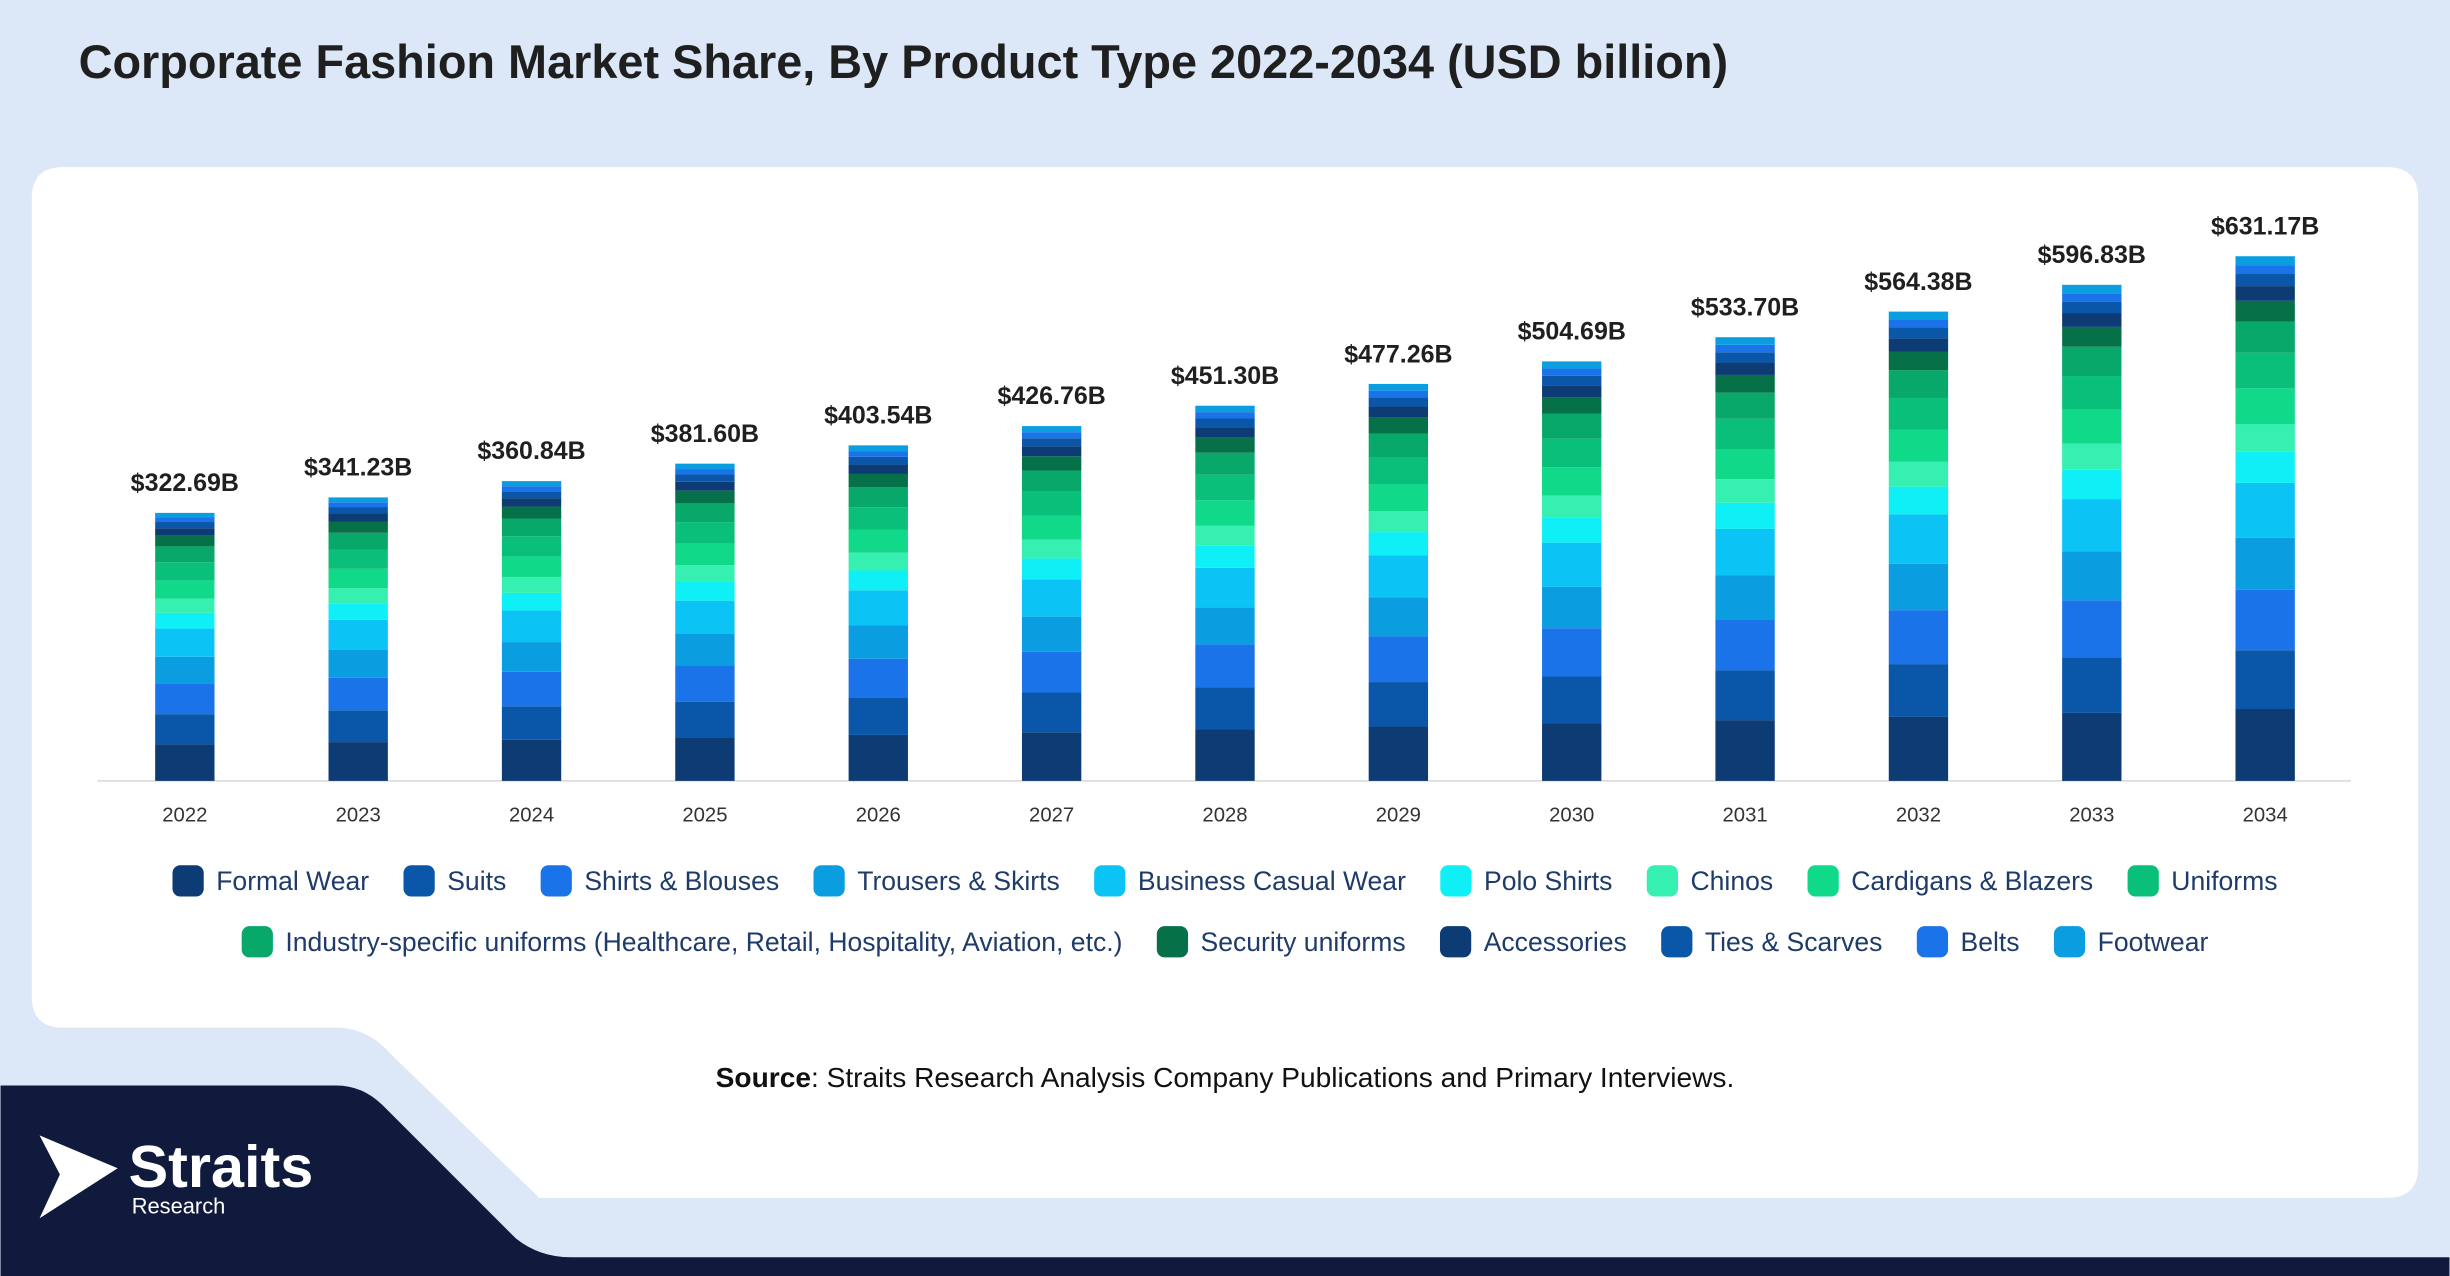  I want to click on legend-label: Shirts & Blouses, so click(681, 881).